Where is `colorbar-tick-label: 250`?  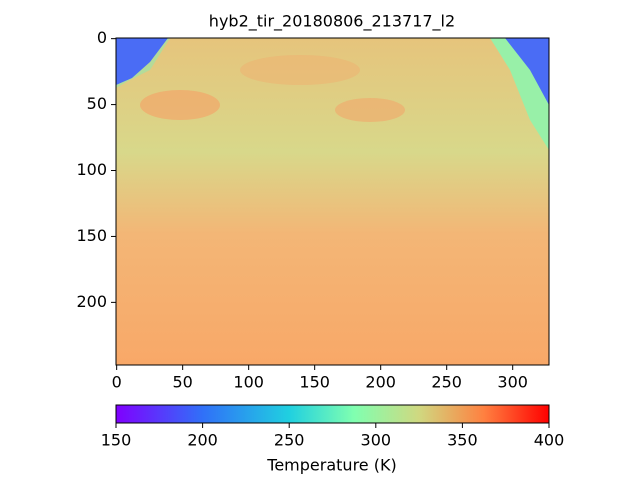
colorbar-tick-label: 250 is located at coordinates (289, 440).